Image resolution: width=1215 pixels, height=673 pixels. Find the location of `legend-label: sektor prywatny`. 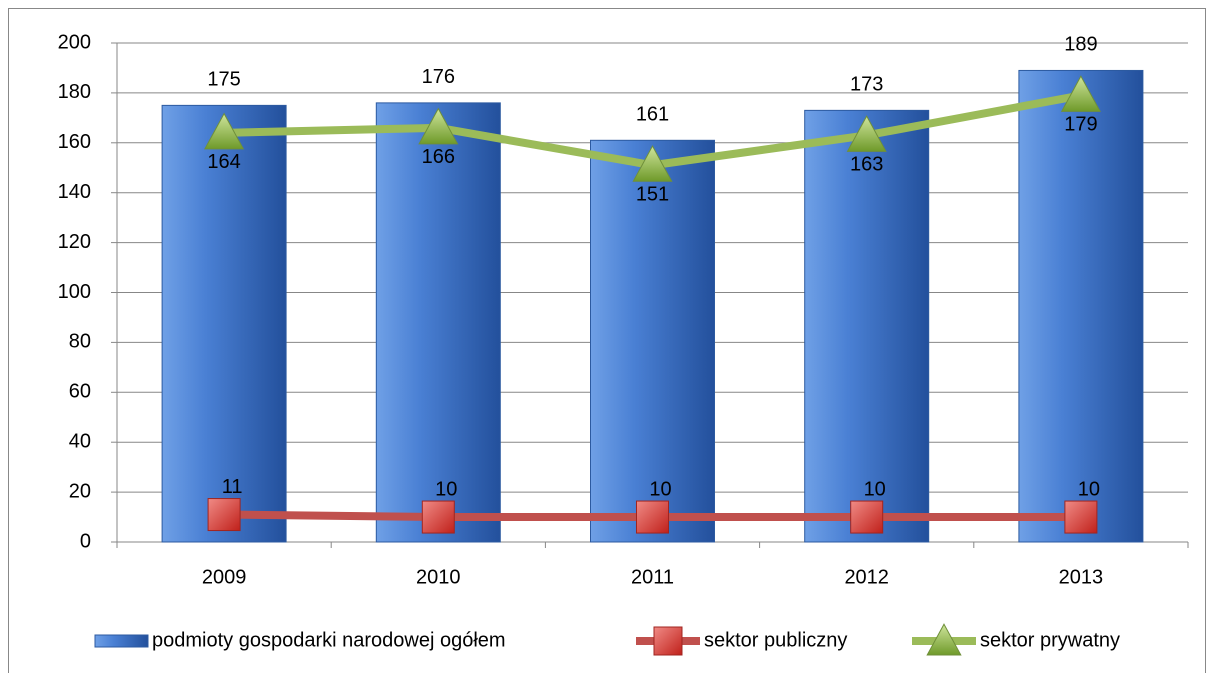

legend-label: sektor prywatny is located at coordinates (1050, 640).